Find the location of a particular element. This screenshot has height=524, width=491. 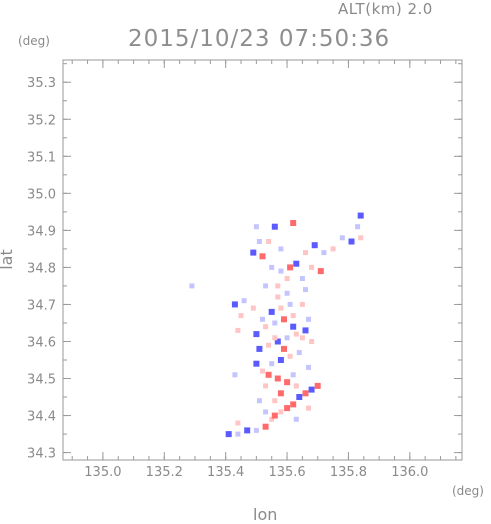

timestamp-title: 2015/10/23 07:50:36 is located at coordinates (259, 39).